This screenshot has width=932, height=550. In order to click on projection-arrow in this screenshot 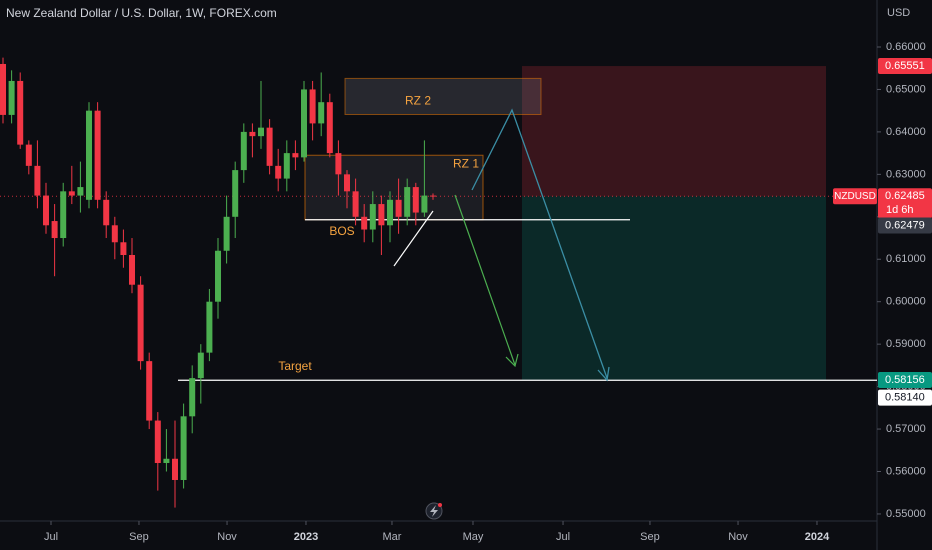, I will do `click(539, 243)`.